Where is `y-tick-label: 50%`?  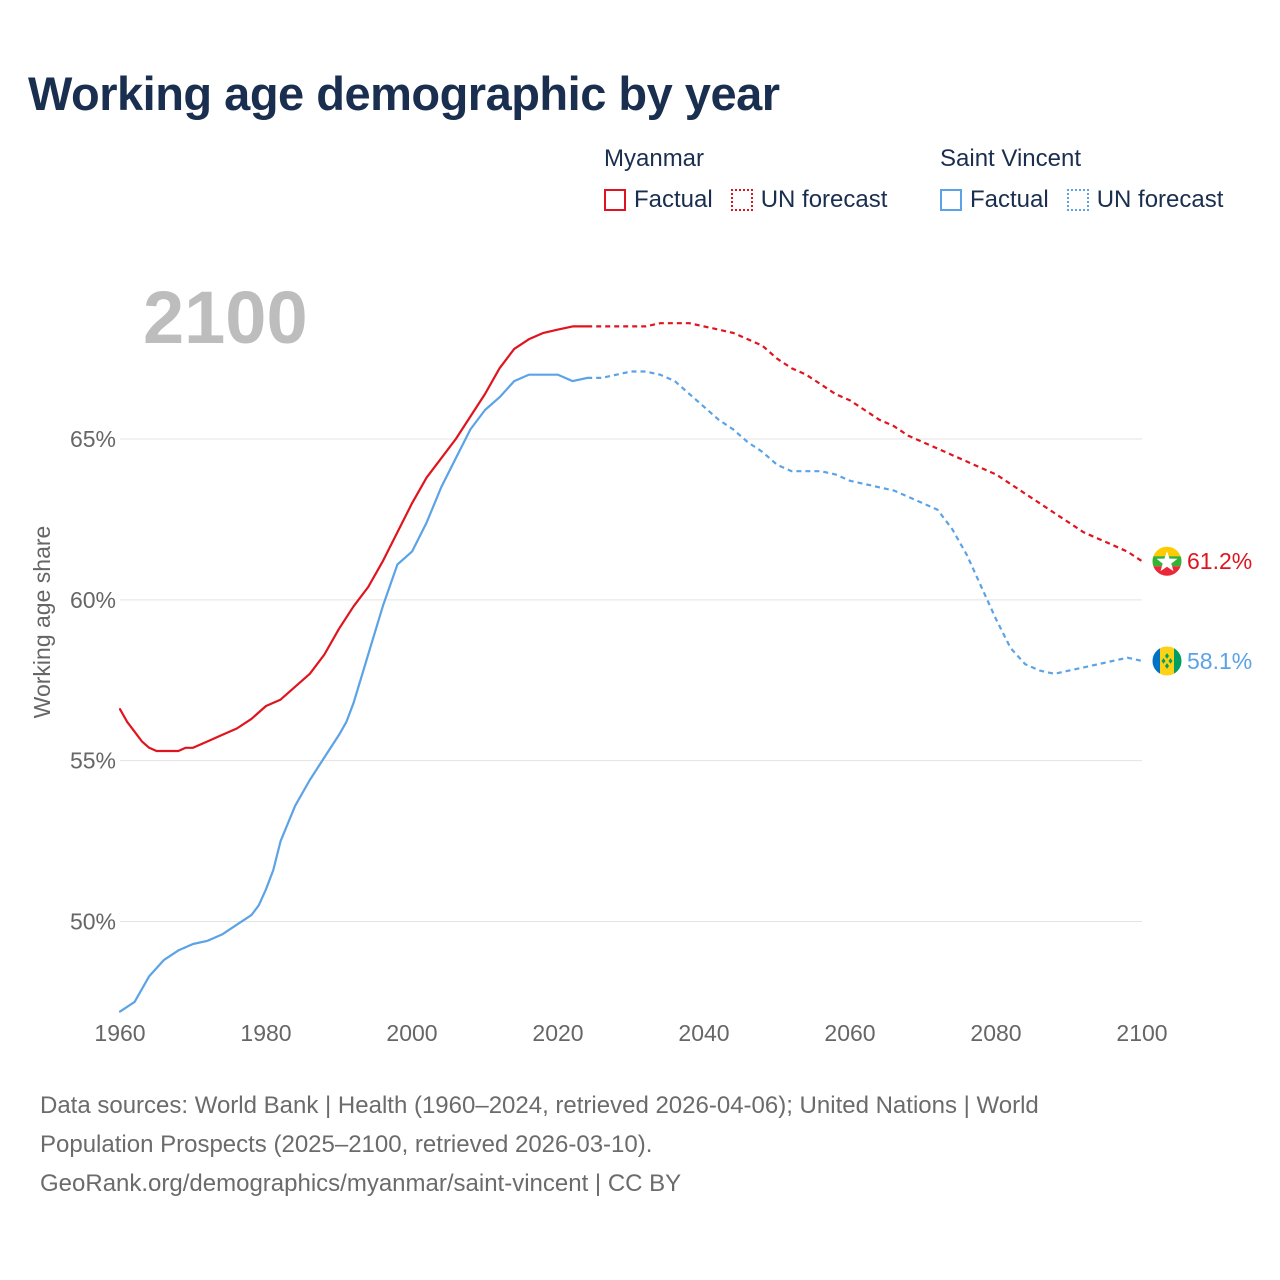 y-tick-label: 50% is located at coordinates (93, 922).